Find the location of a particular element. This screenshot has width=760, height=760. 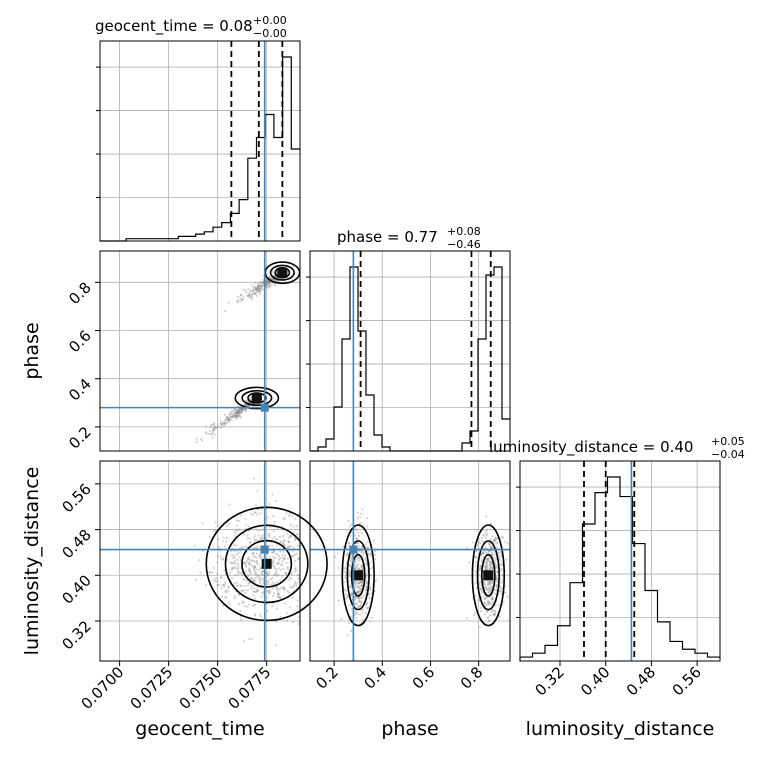

xtick-phase-2: 0.6 is located at coordinates (424, 678).